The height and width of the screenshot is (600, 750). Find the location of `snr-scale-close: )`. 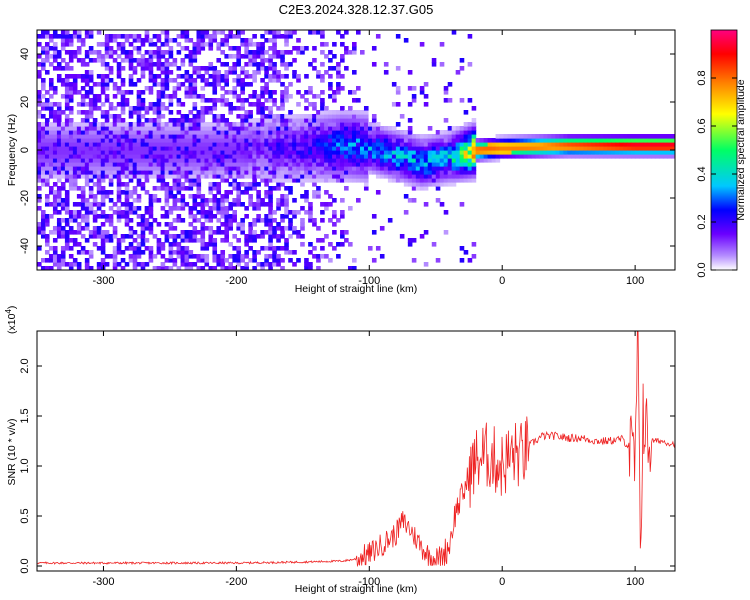

snr-scale-close: ) is located at coordinates (12, 308).